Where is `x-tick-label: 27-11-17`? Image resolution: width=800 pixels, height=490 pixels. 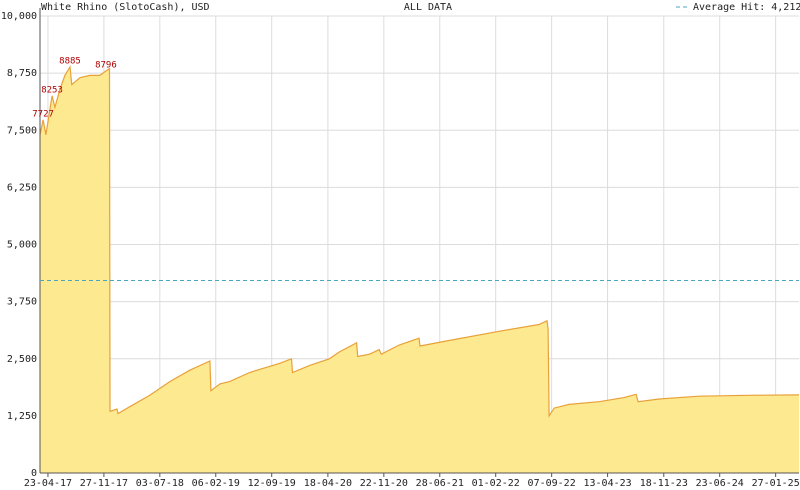 x-tick-label: 27-11-17 is located at coordinates (104, 483).